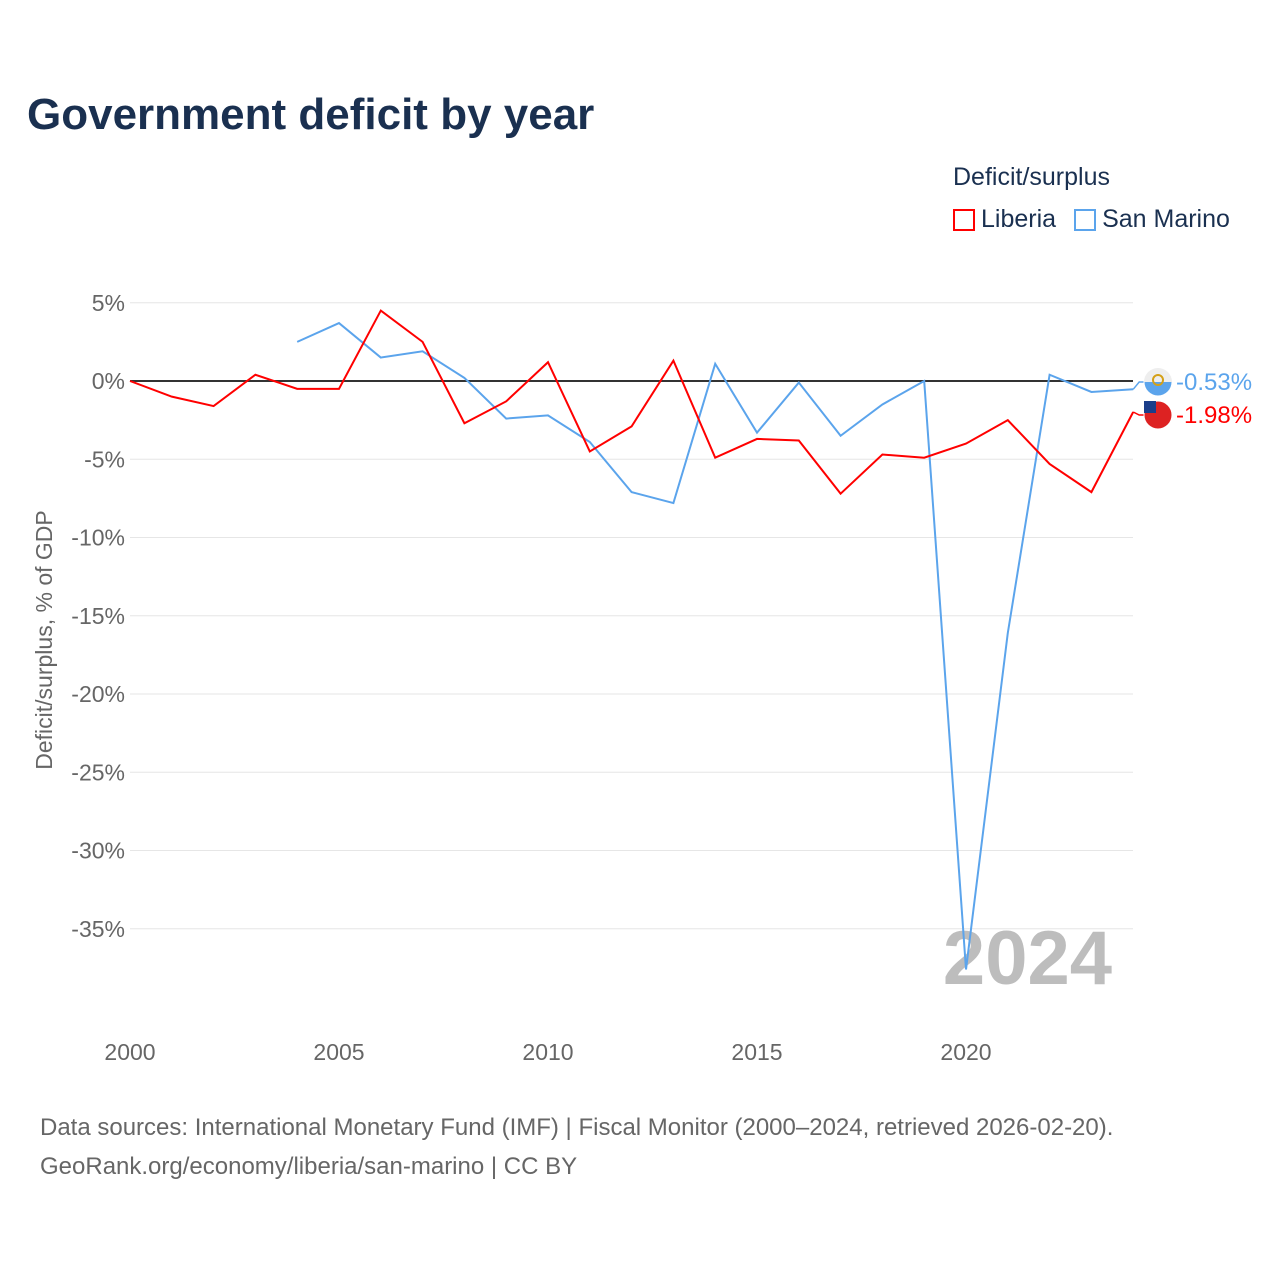 The height and width of the screenshot is (1280, 1280). Describe the element at coordinates (44, 639) in the screenshot. I see `y-axis-label: Deficit/surplus, % of GDP` at that location.